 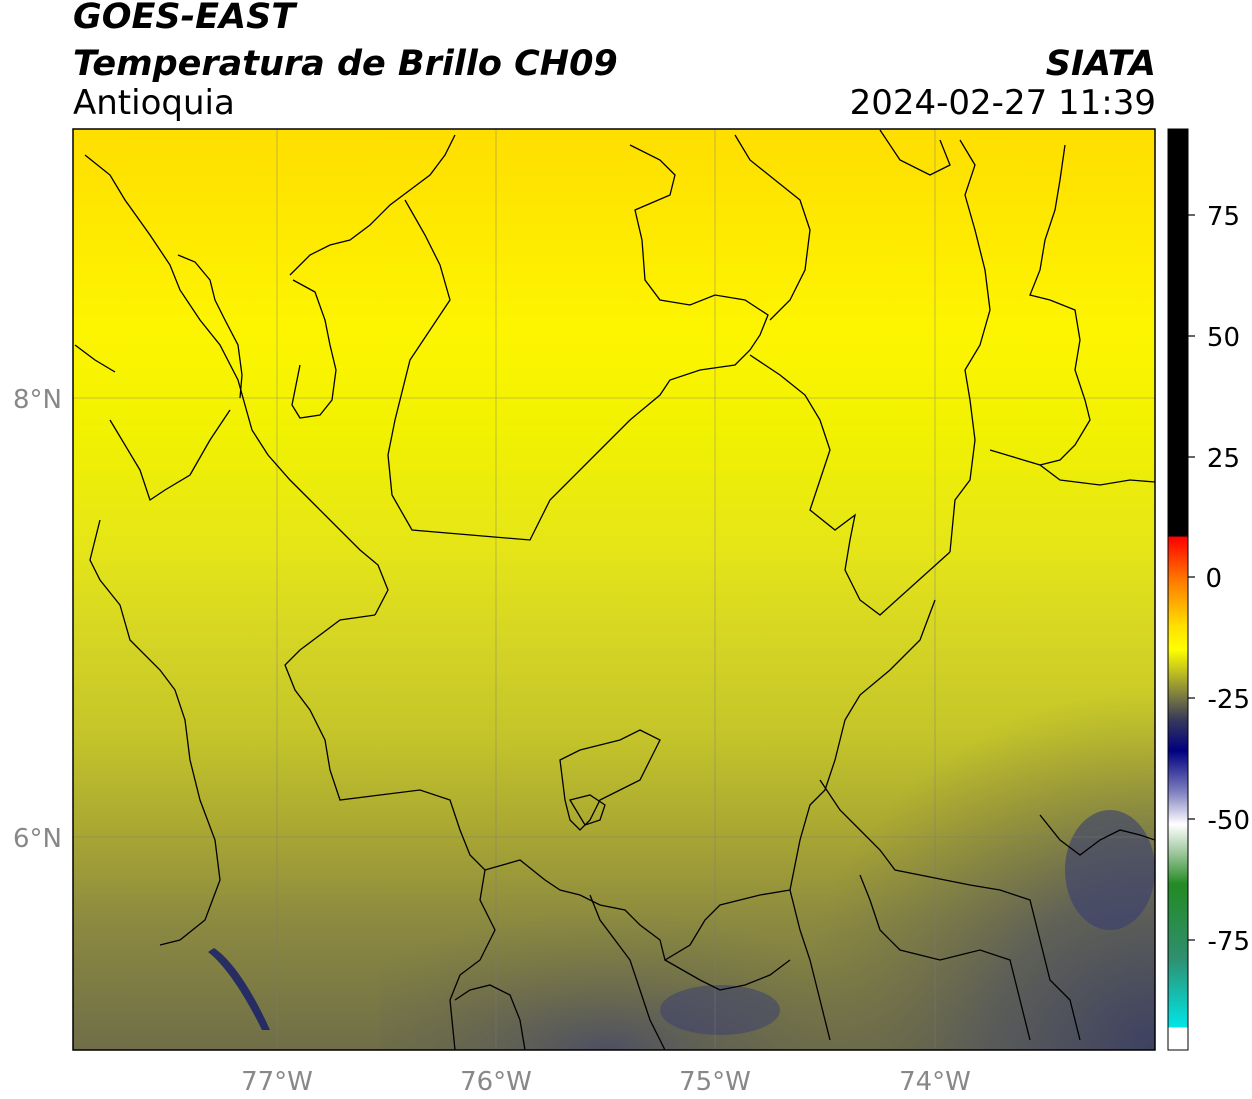 What do you see at coordinates (154, 103) in the screenshot?
I see `region-label: Antioquia` at bounding box center [154, 103].